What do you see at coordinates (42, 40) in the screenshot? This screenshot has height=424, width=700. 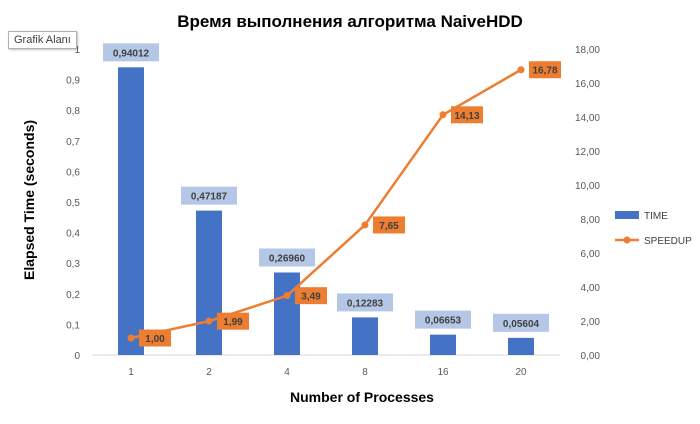 I see `chart-area-tooltip: Grafik Alanı` at bounding box center [42, 40].